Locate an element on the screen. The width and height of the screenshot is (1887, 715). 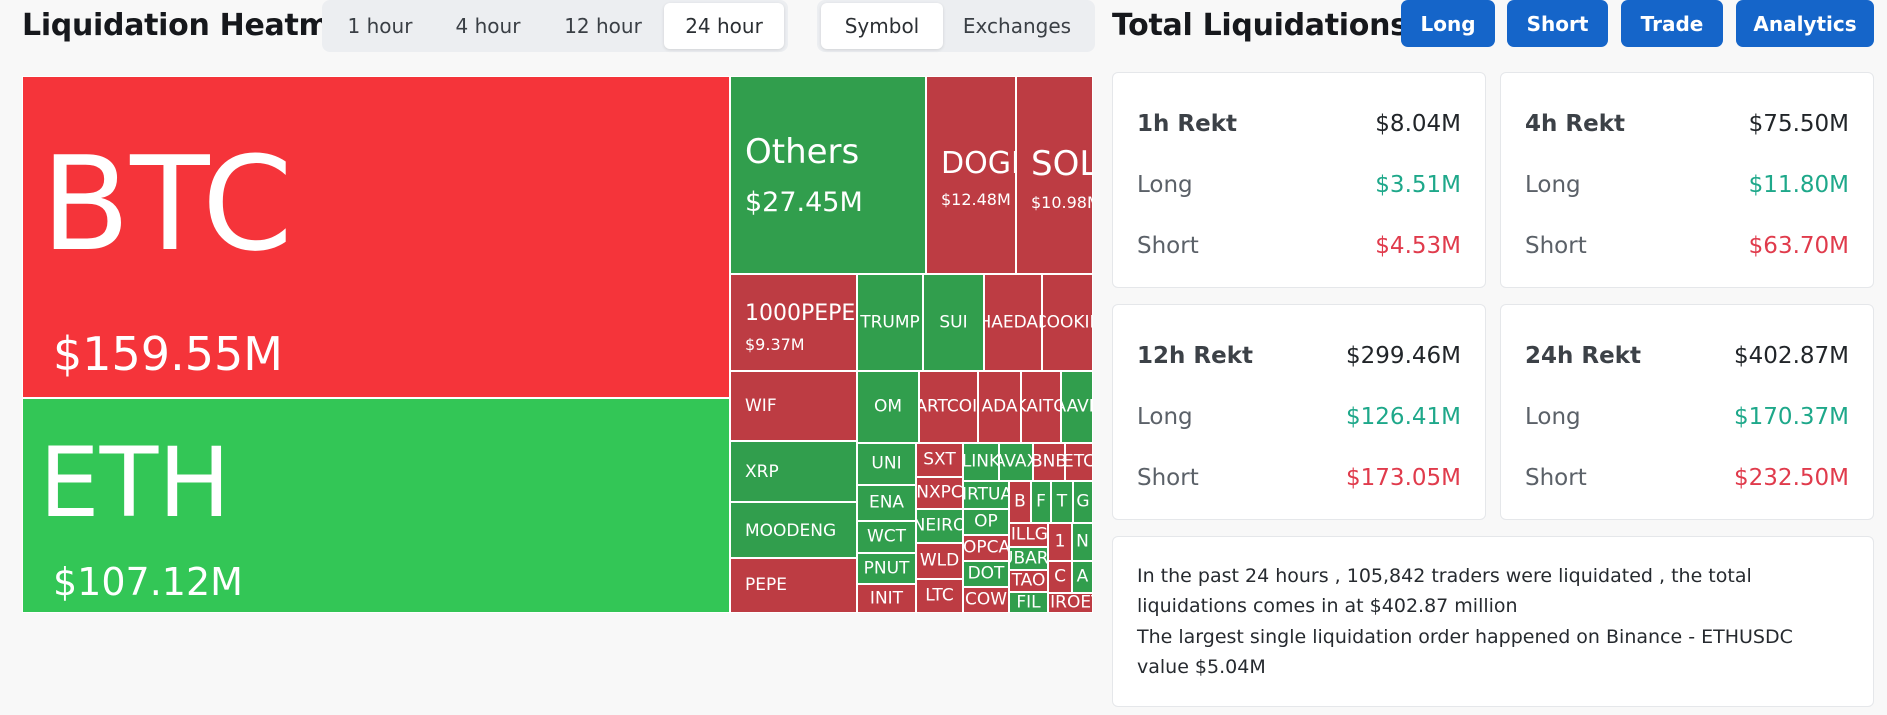
treemap-tile-chillguy: CHILLGUY is located at coordinates (1028, 535).